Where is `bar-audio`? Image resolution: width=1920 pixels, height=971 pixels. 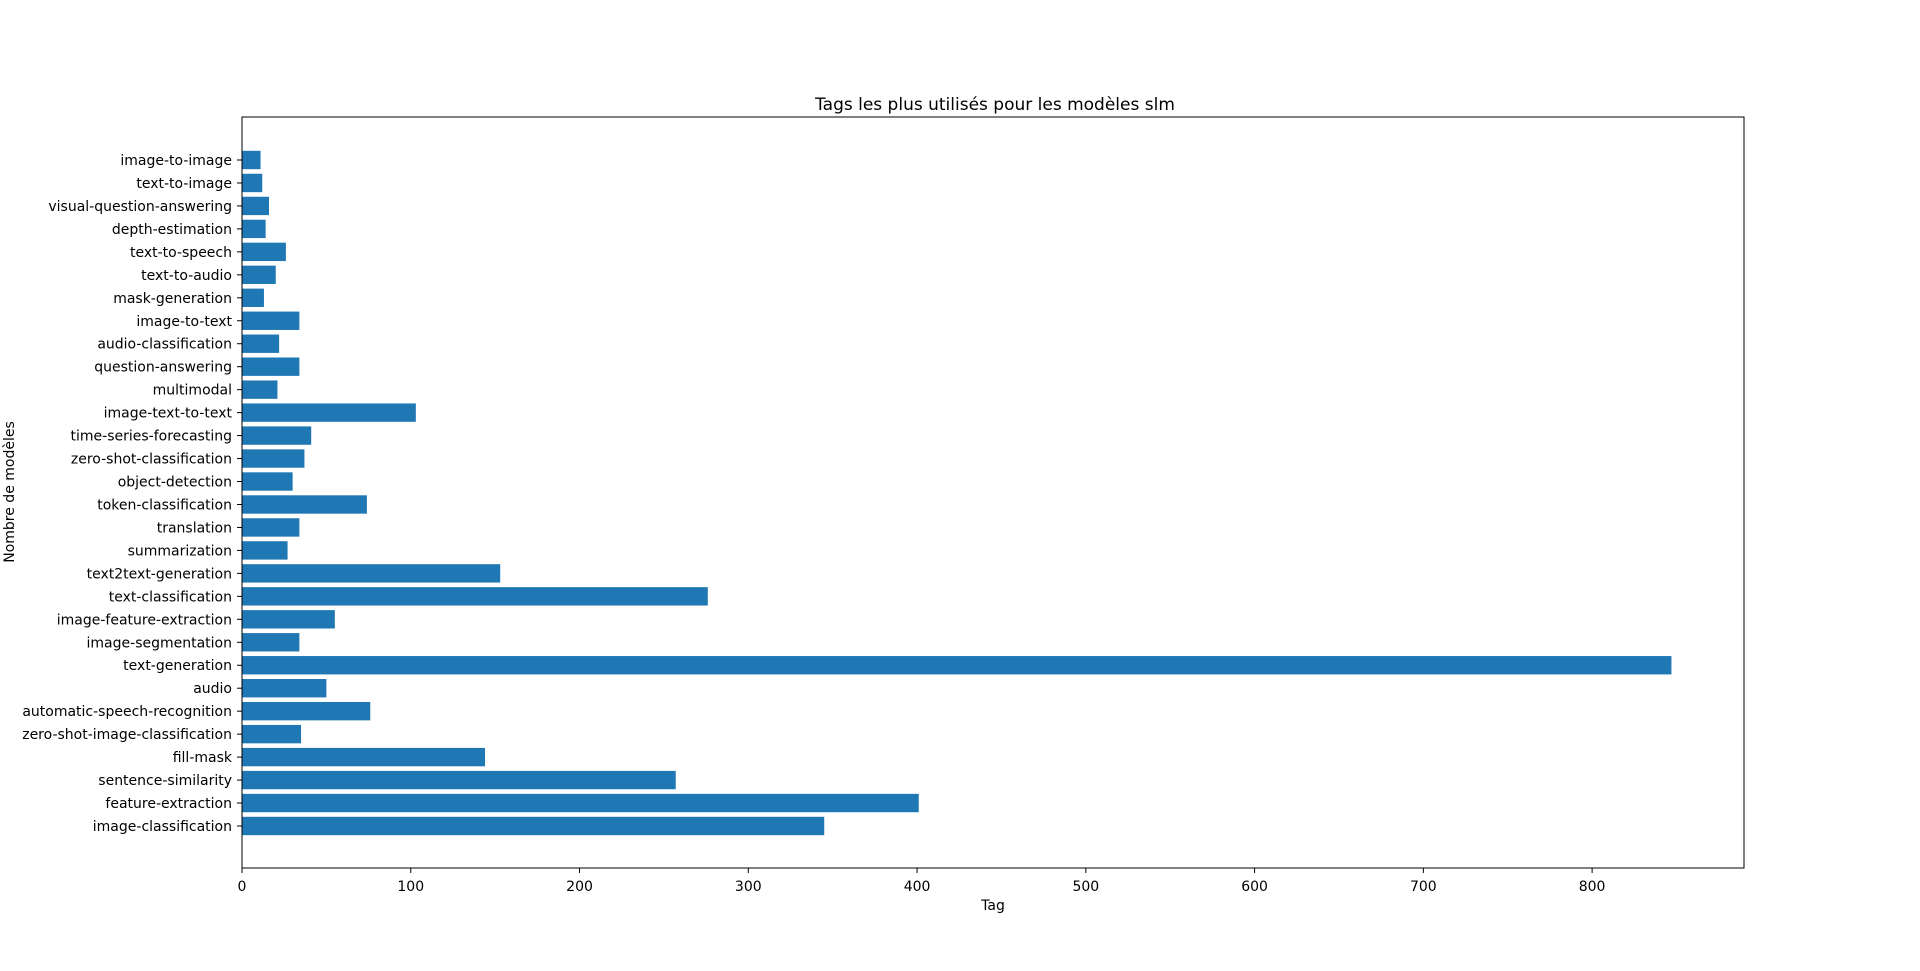
bar-audio is located at coordinates (284, 688).